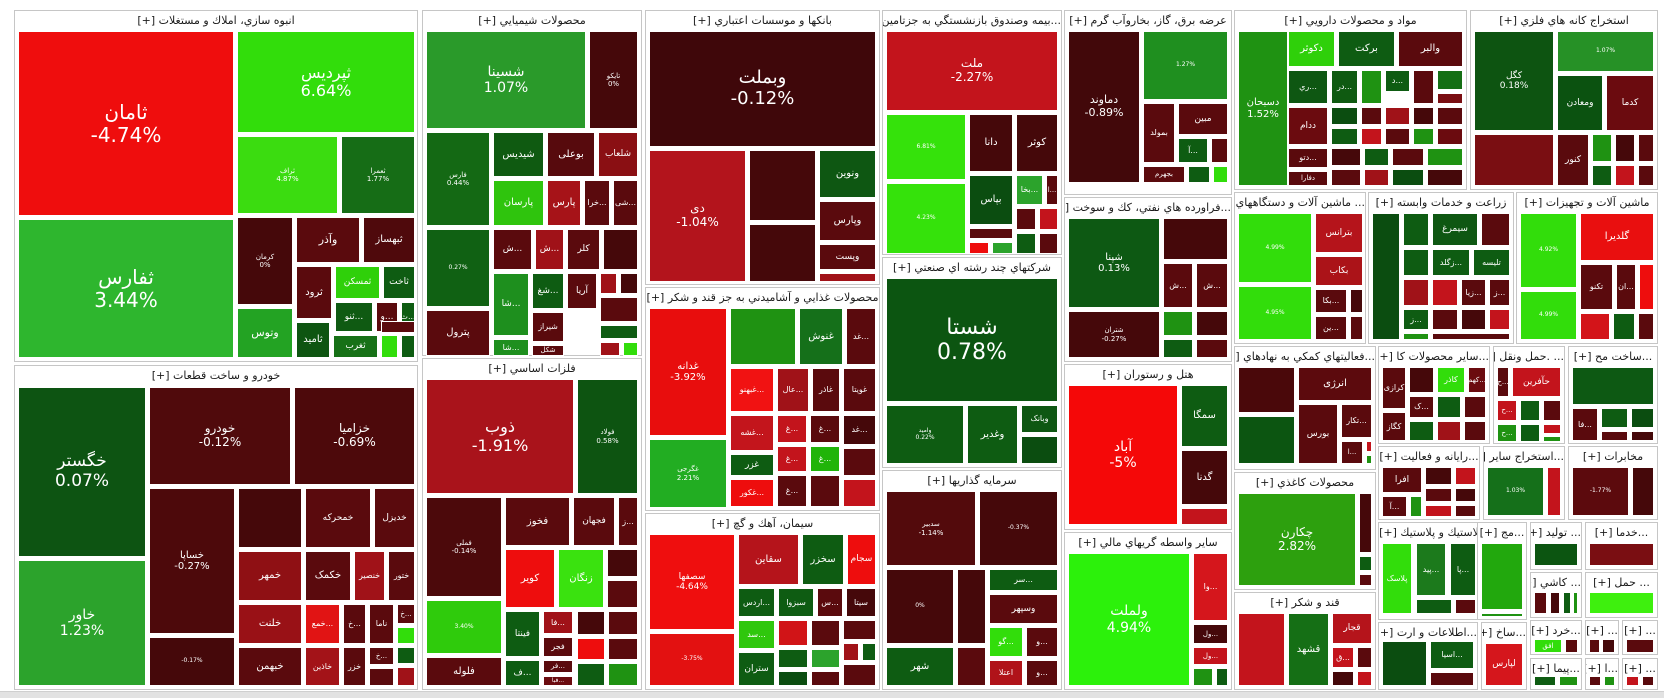  Describe the element at coordinates (1613, 456) in the screenshot. I see `sector-header: مخابرات [+]` at that location.